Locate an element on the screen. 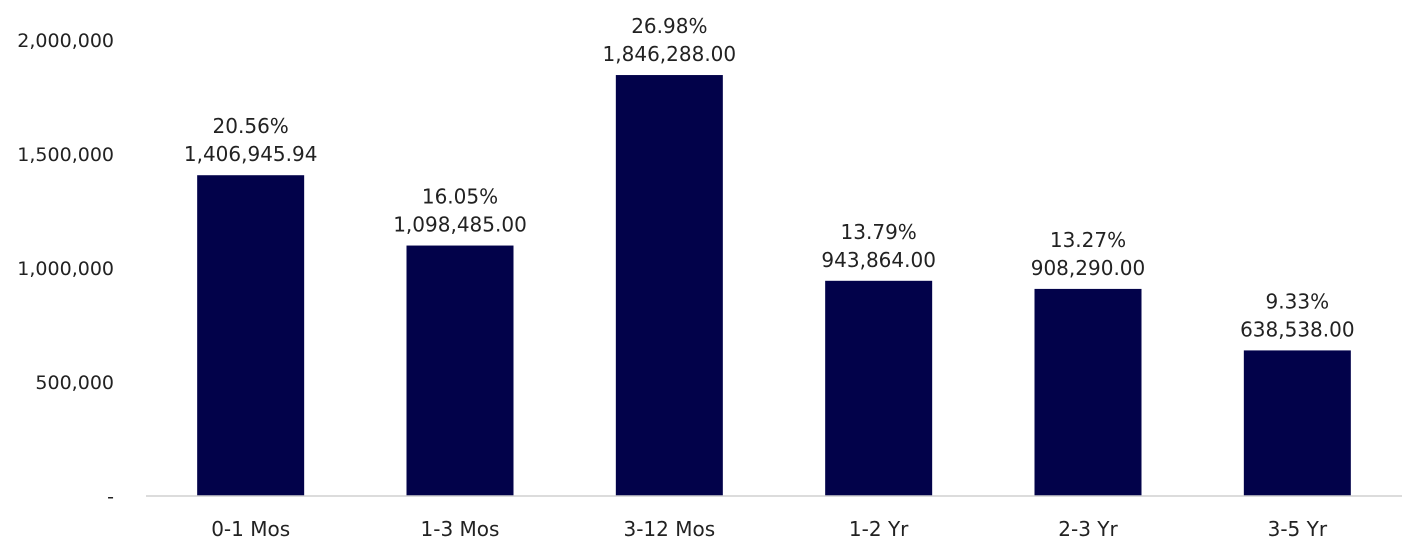 Image resolution: width=1422 pixels, height=546 pixels. x-tick-label: 0-1 Mos is located at coordinates (250, 529).